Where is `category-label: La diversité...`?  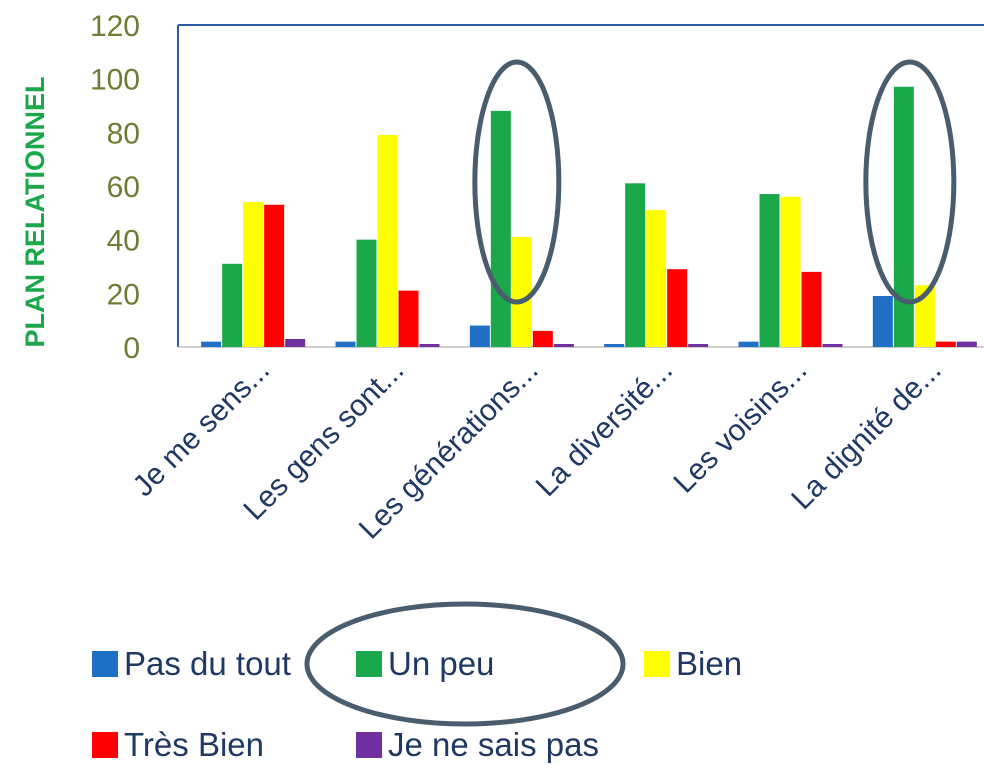 category-label: La diversité... is located at coordinates (604, 428).